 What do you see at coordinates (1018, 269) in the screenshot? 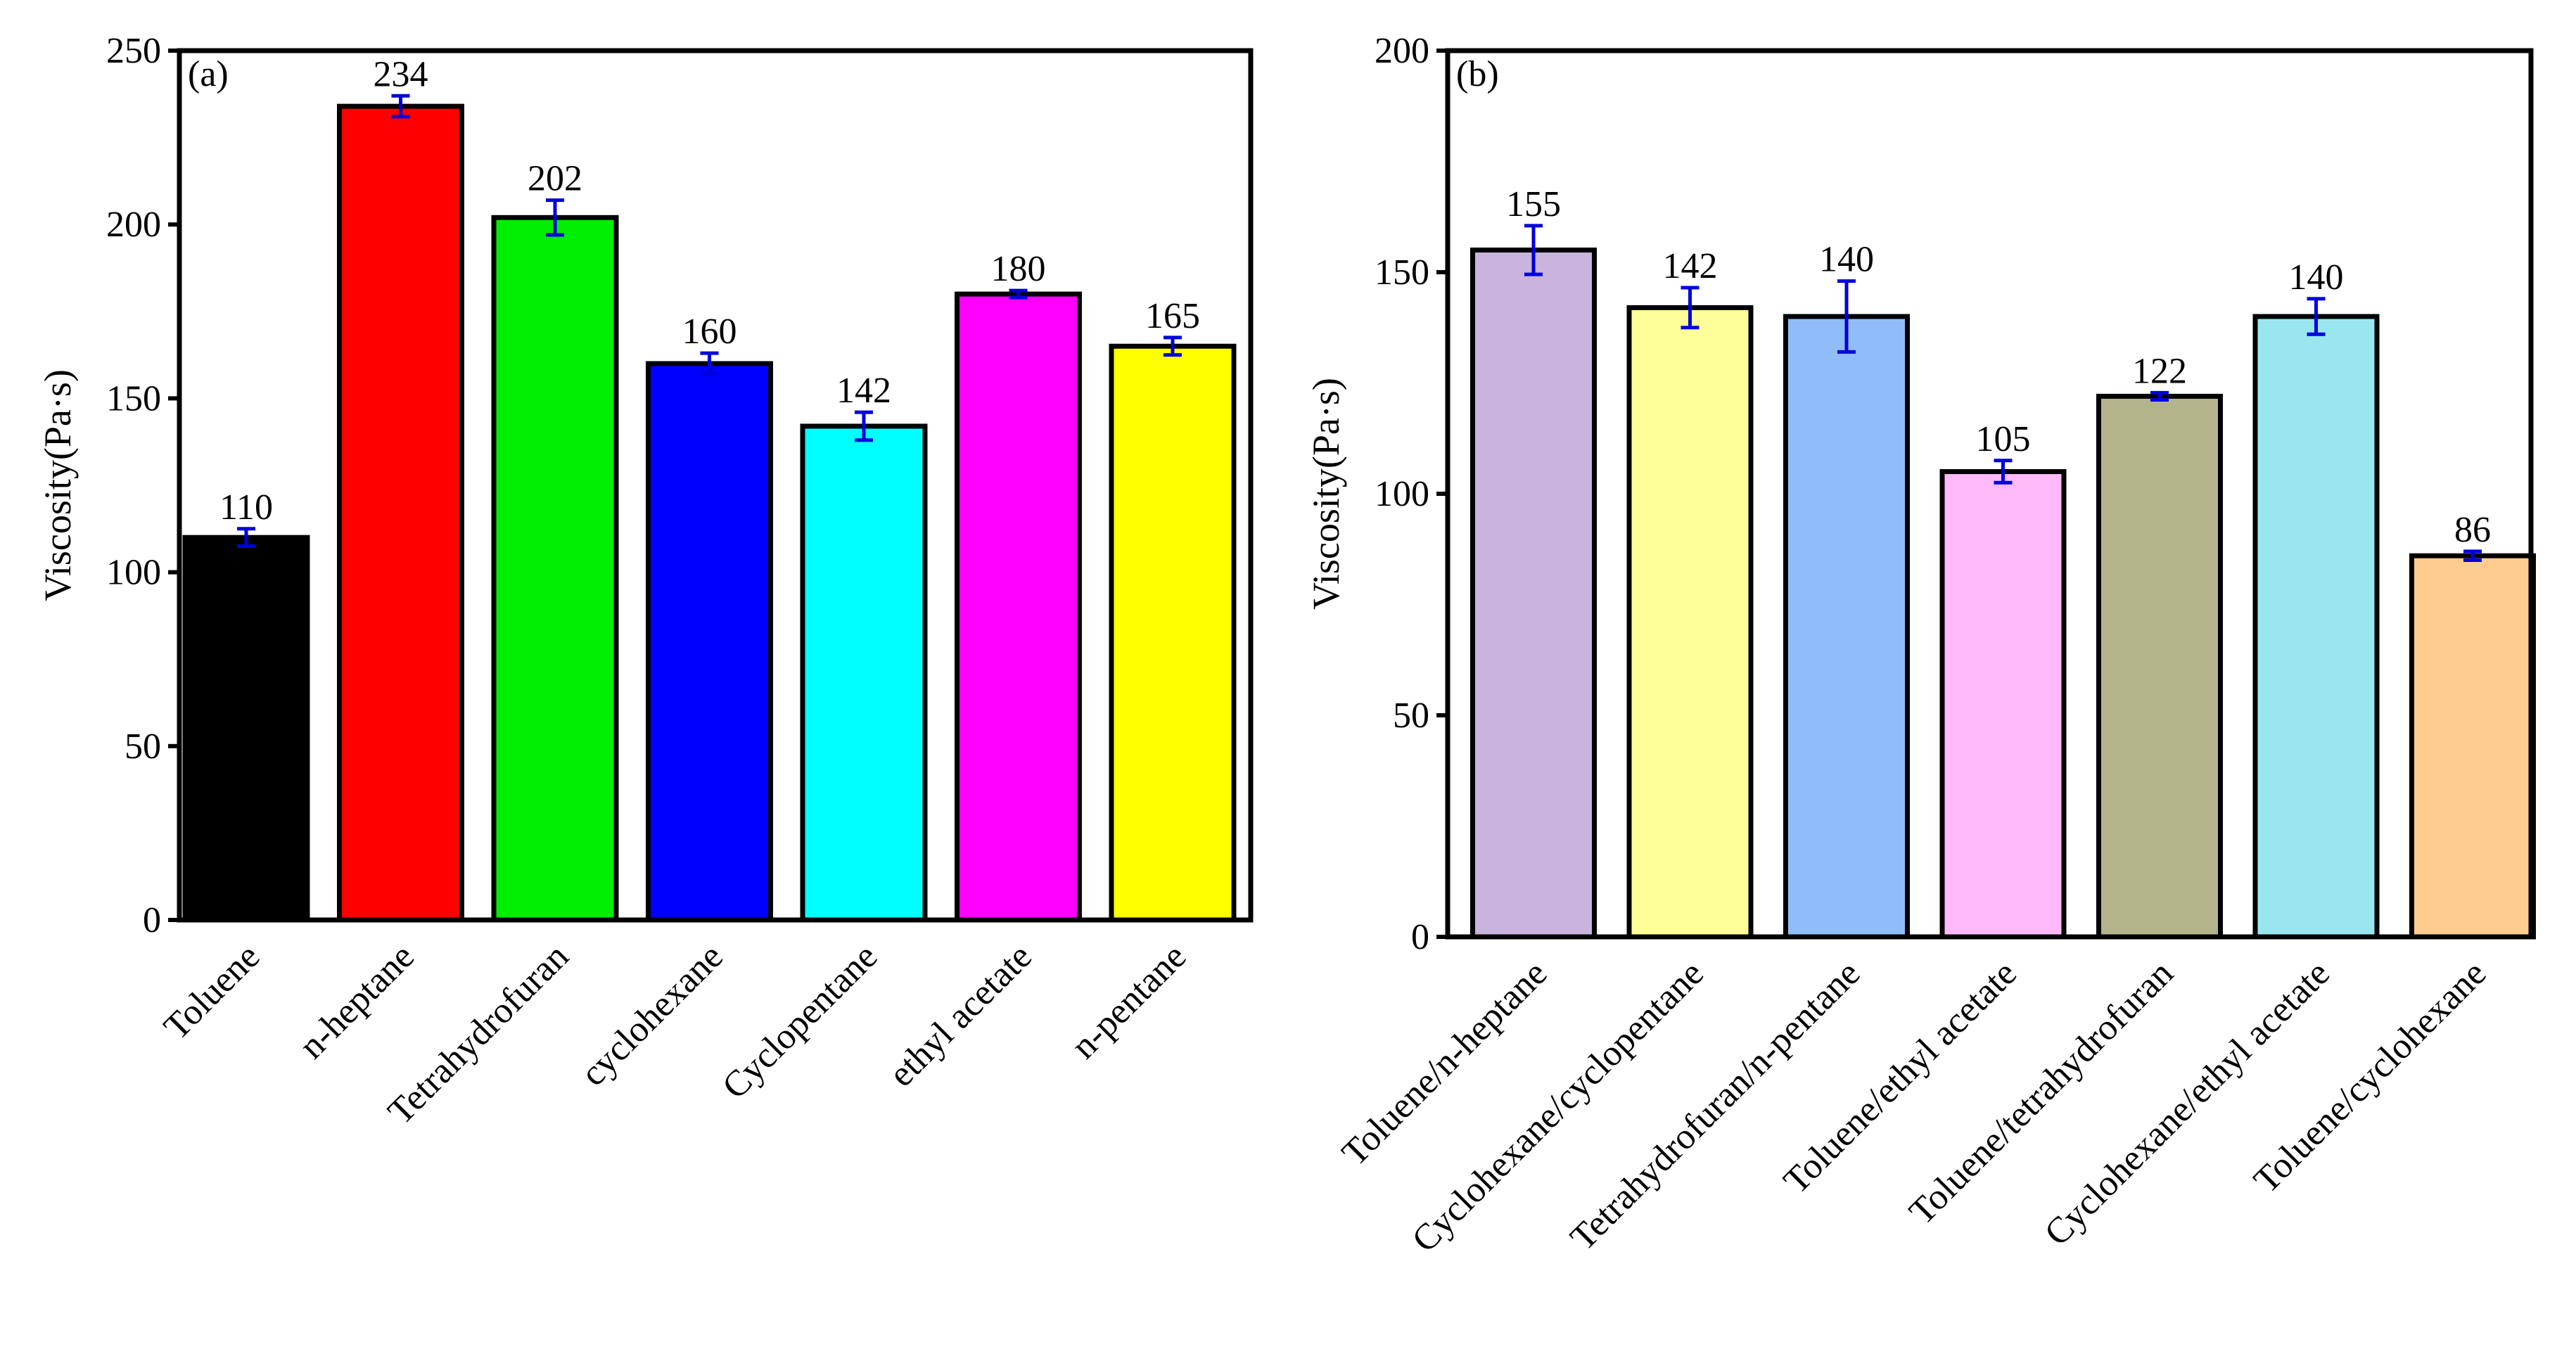
I see `data-label: 180` at bounding box center [1018, 269].